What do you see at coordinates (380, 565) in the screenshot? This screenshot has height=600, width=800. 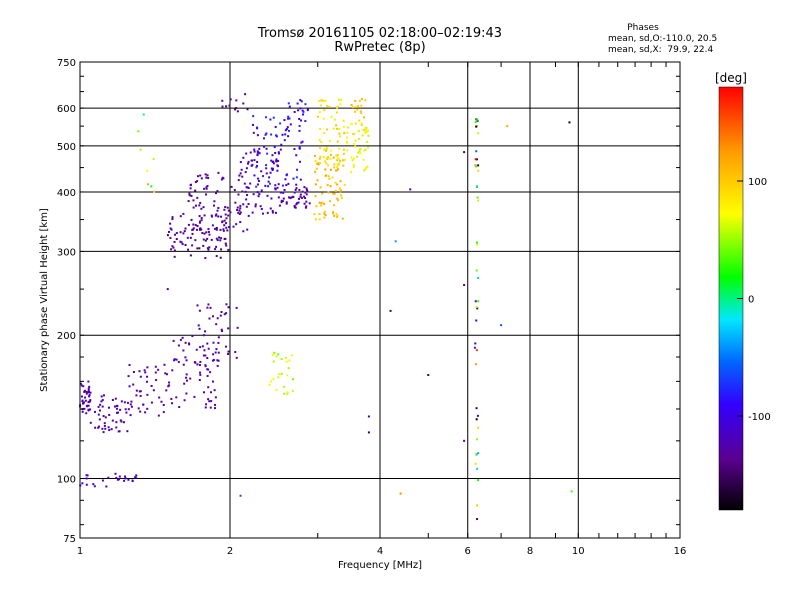 I see `x-axis-label: Frequency [MHz]` at bounding box center [380, 565].